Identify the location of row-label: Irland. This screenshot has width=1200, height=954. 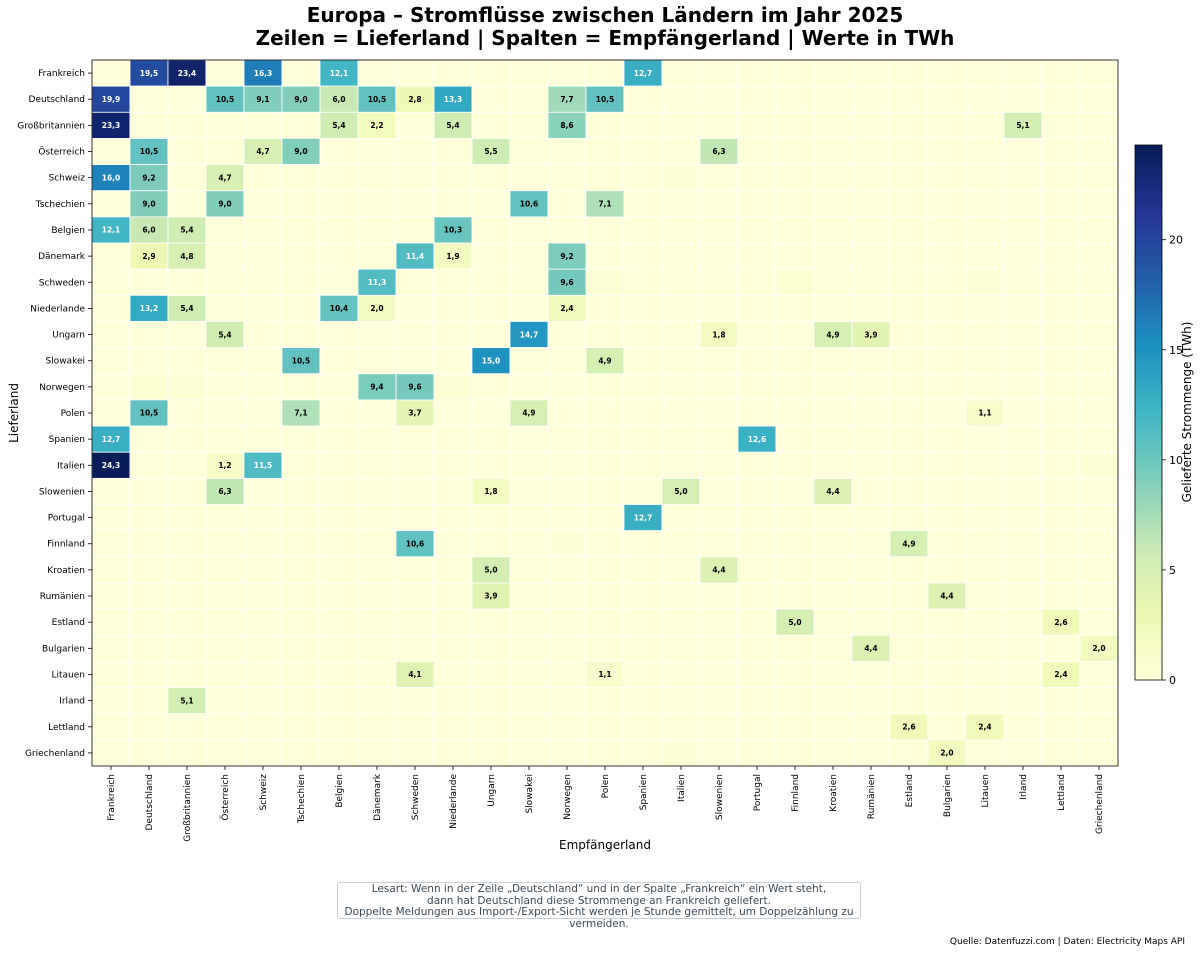
(72, 702).